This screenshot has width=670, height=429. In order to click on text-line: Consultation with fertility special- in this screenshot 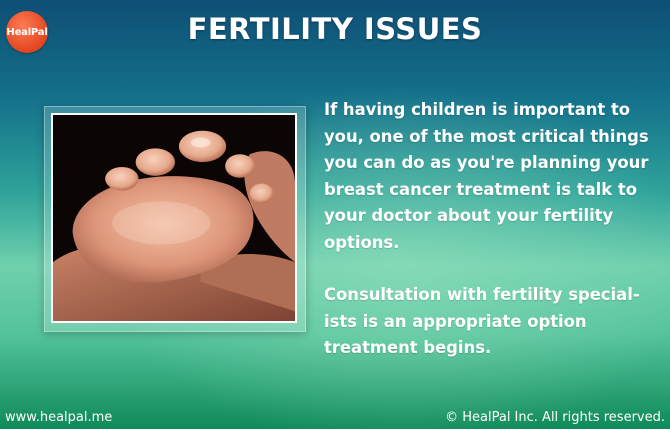, I will do `click(482, 294)`.